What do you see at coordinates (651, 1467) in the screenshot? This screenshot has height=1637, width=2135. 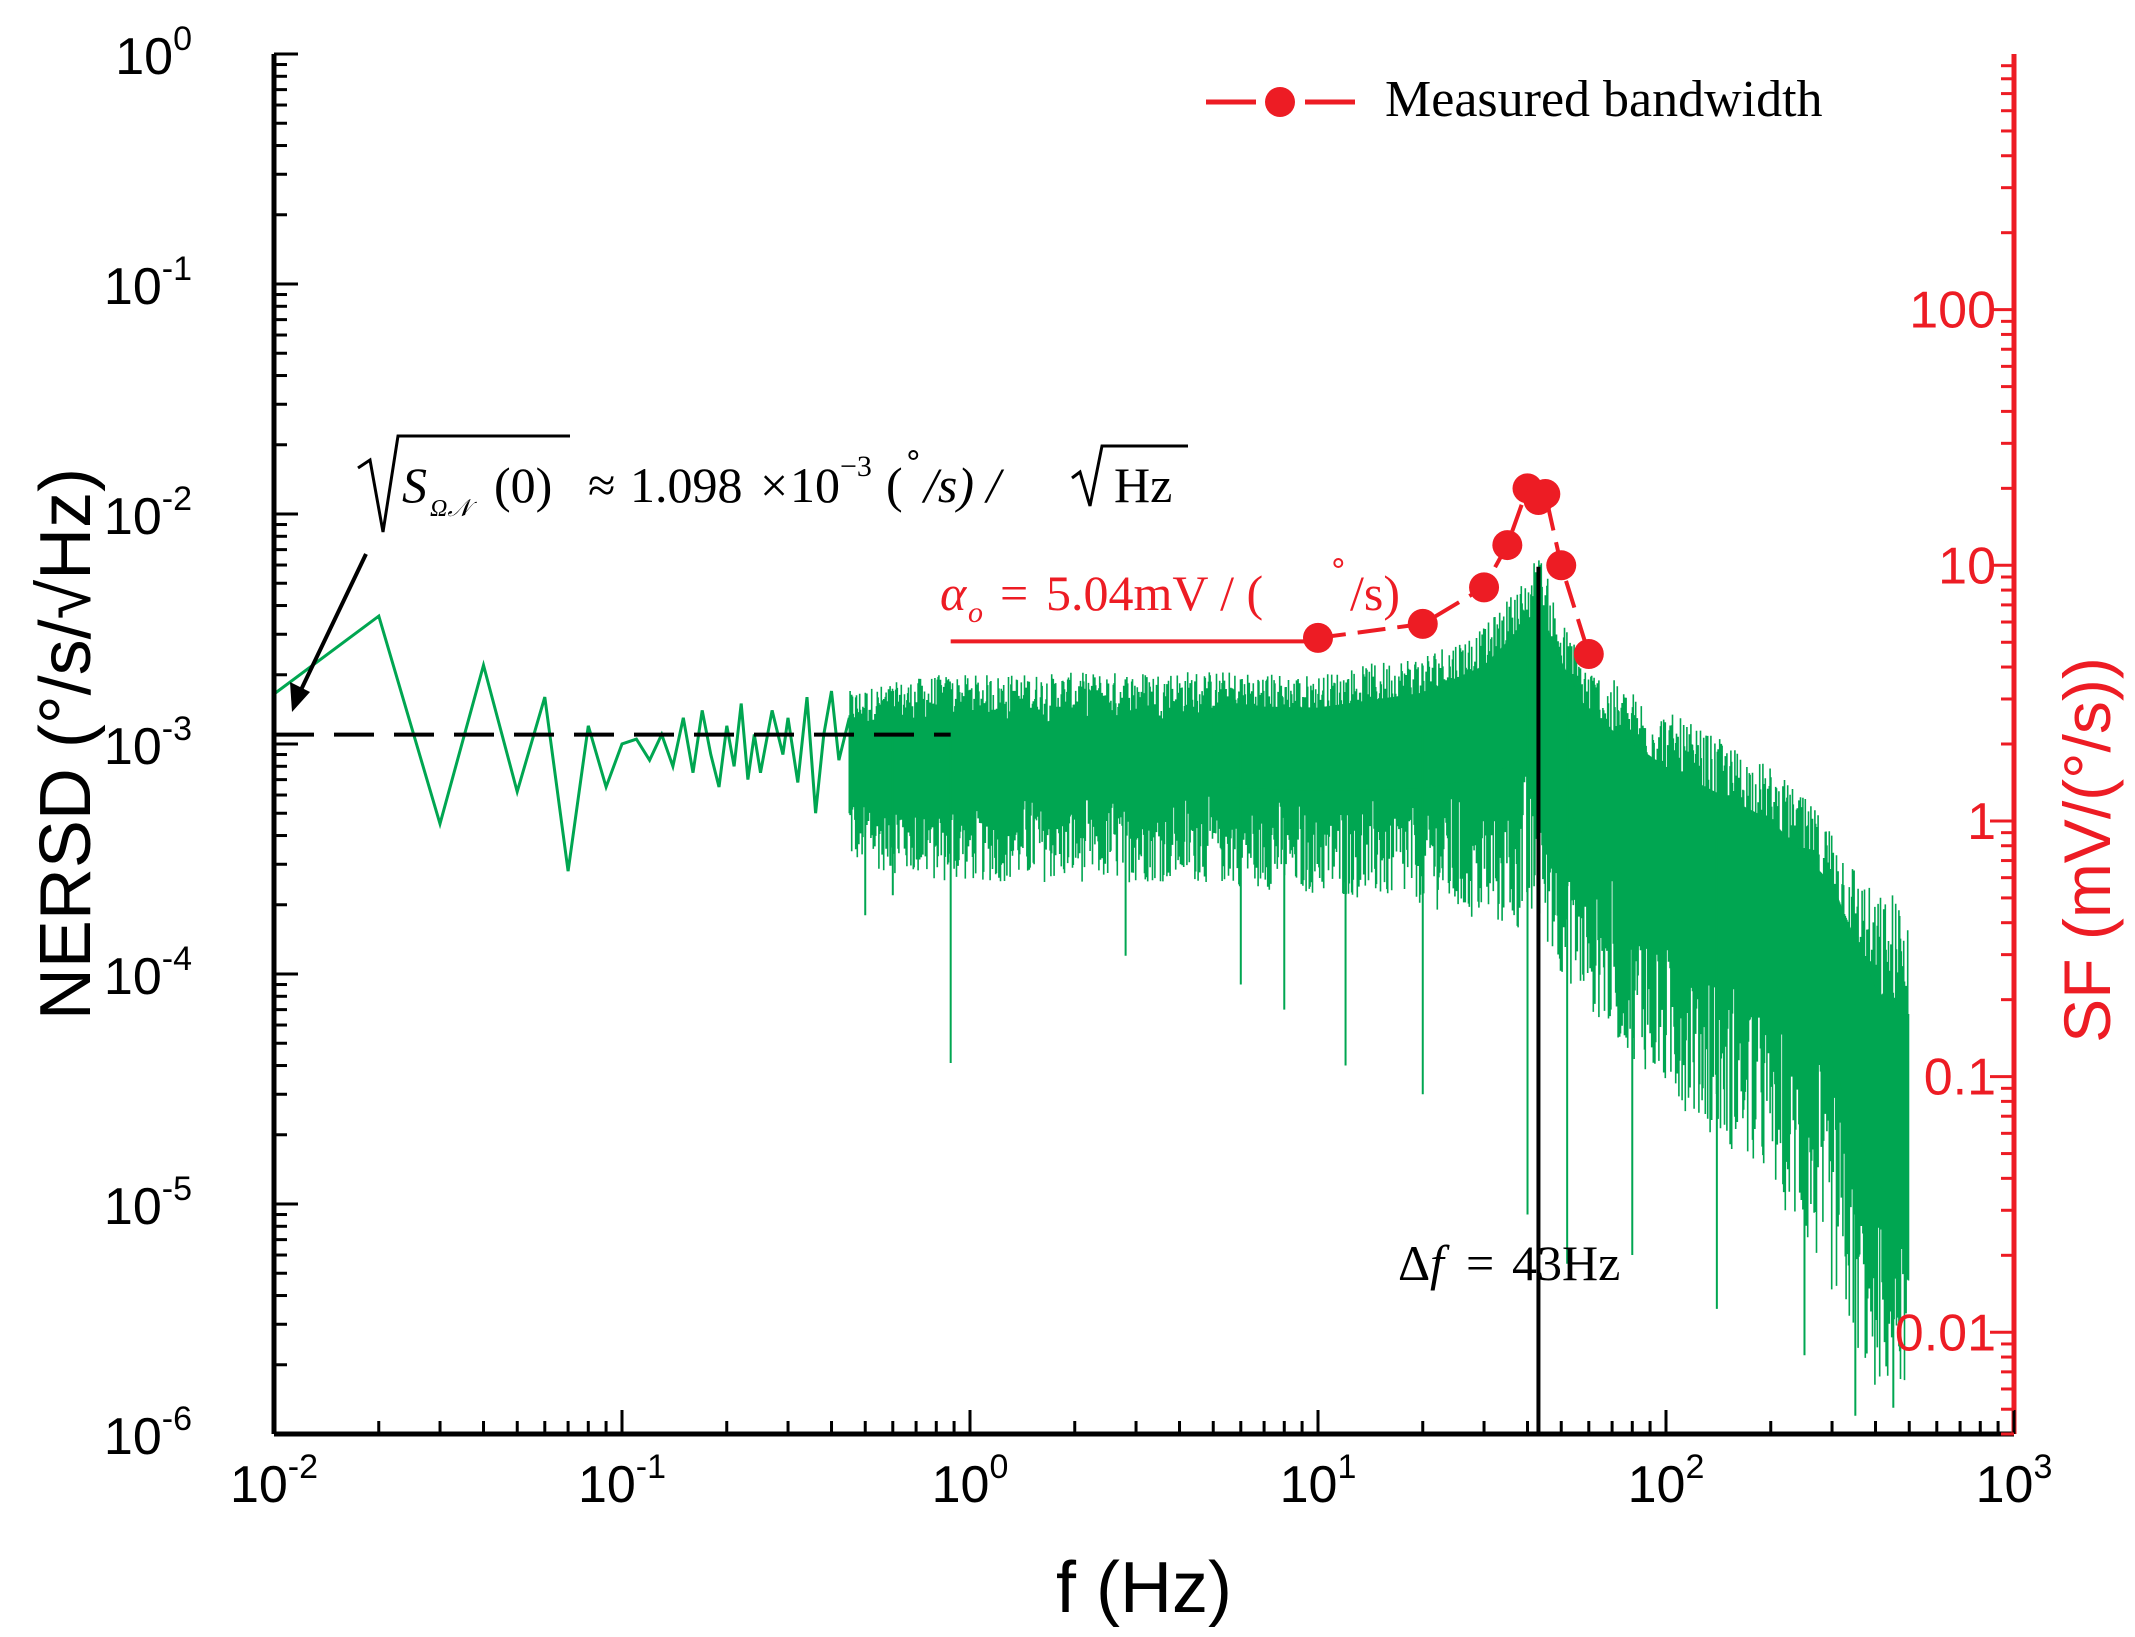 I see `x-tick-exponent: -1` at bounding box center [651, 1467].